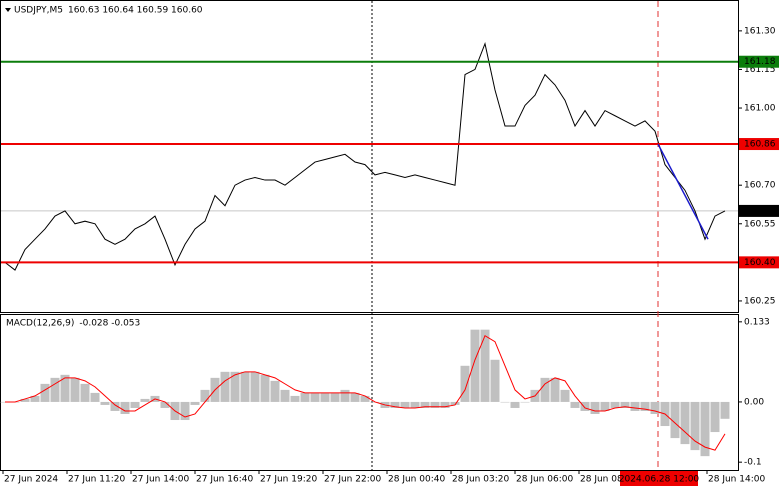 The height and width of the screenshot is (489, 781). I want to click on x-tick-label: 28 Jun 06:00, so click(544, 480).